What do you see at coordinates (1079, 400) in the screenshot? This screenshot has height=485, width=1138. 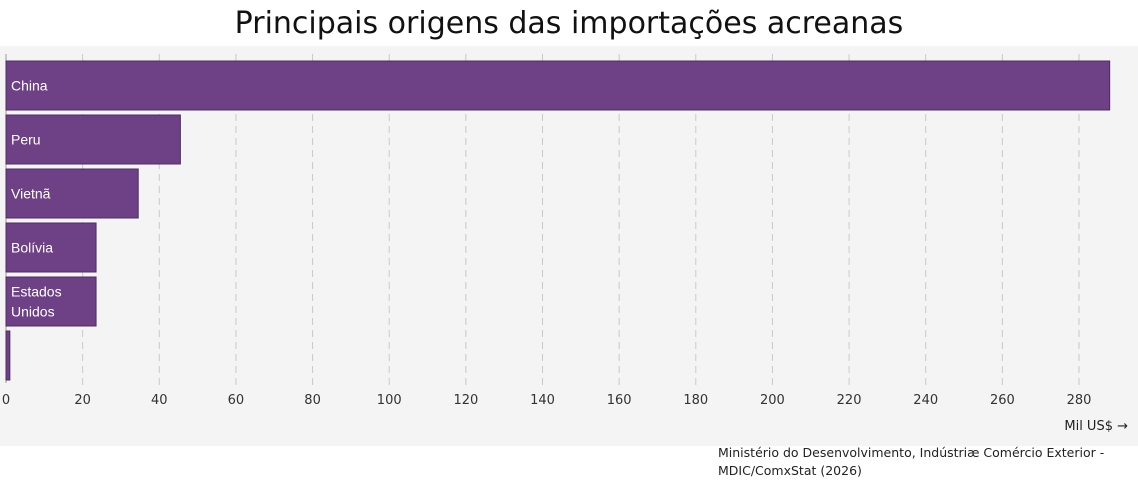 I see `x-tick-label: 280` at bounding box center [1079, 400].